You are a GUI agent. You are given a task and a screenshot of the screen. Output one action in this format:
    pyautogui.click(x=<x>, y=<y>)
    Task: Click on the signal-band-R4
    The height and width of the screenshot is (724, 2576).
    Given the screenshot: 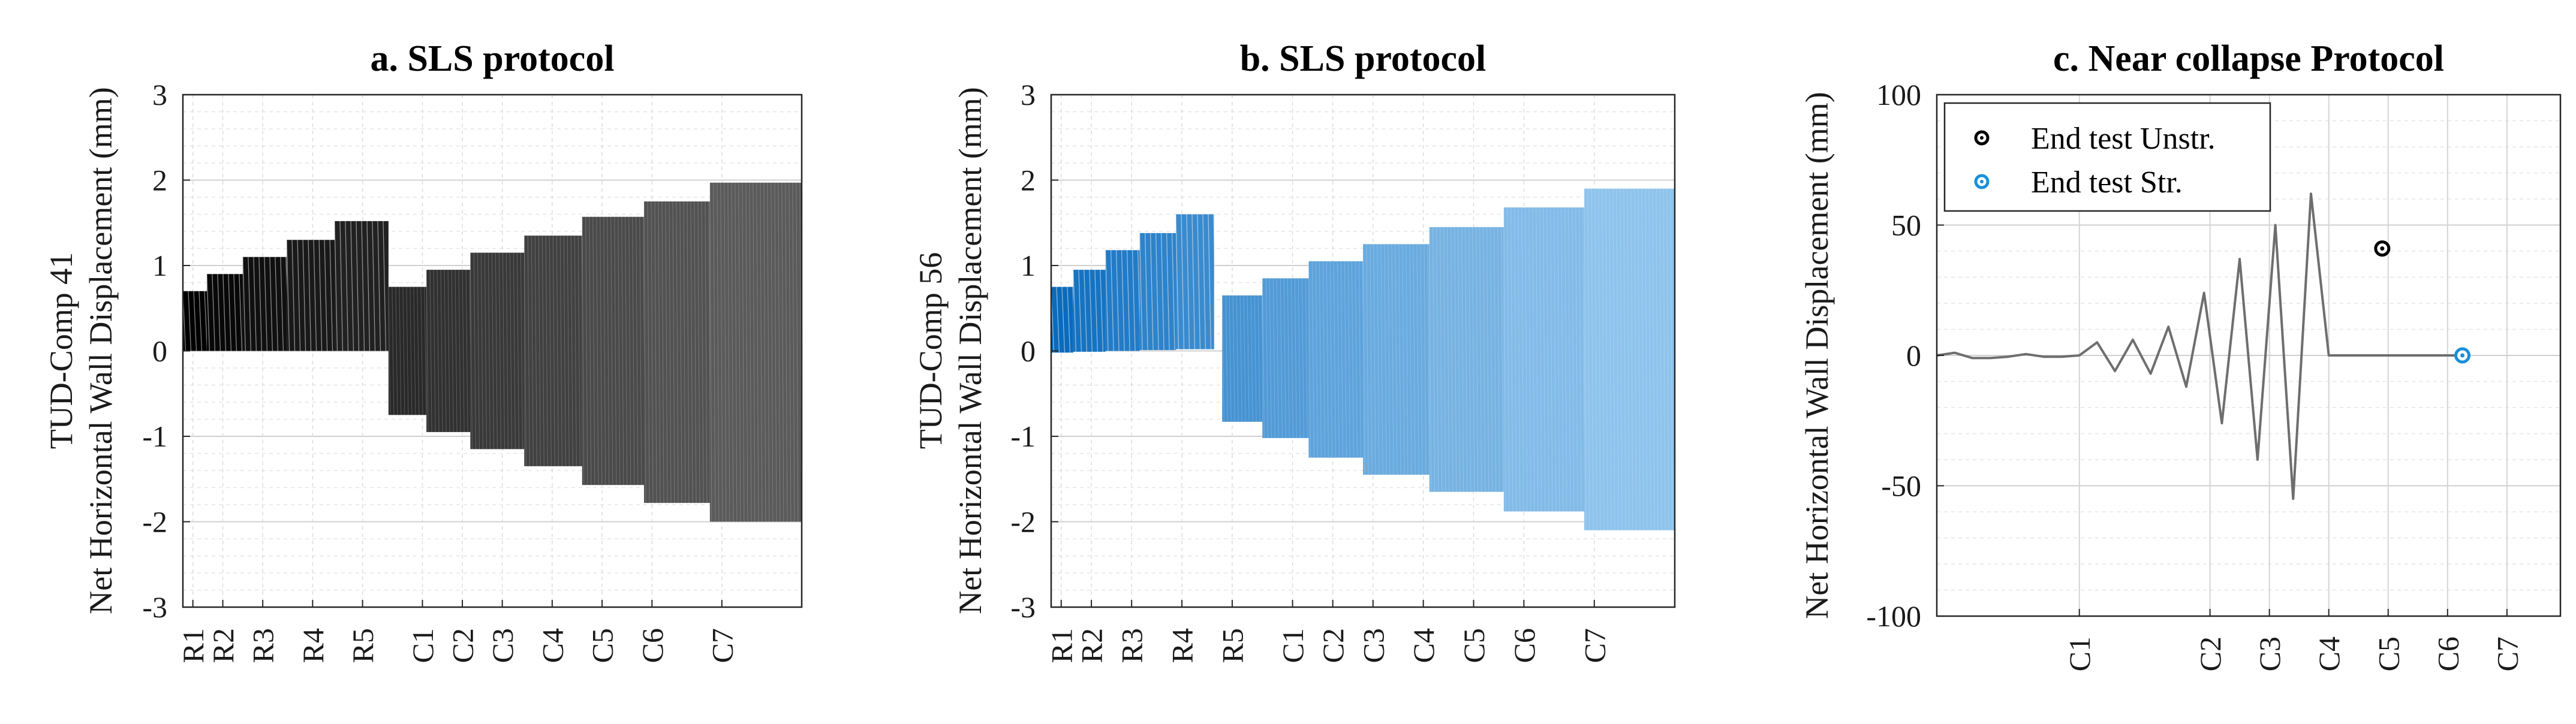 What is the action you would take?
    pyautogui.click(x=1157, y=292)
    